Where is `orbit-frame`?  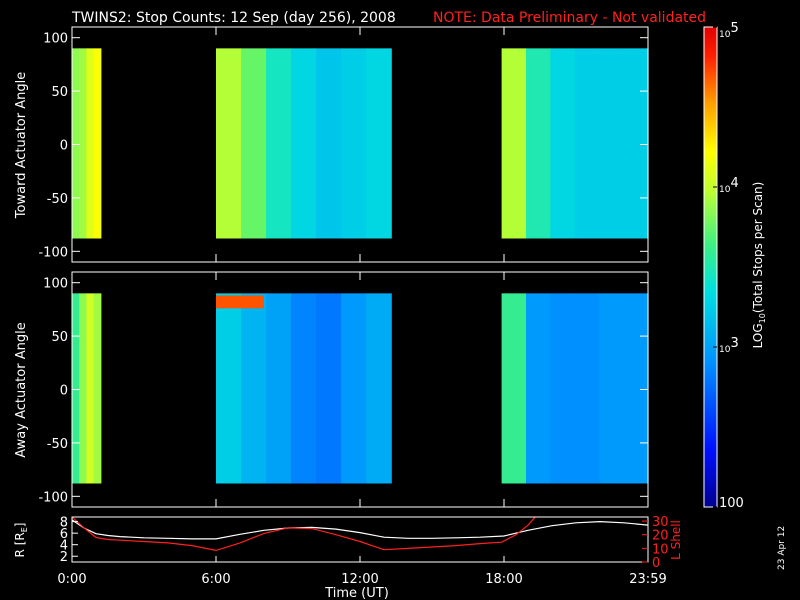 orbit-frame is located at coordinates (360, 539).